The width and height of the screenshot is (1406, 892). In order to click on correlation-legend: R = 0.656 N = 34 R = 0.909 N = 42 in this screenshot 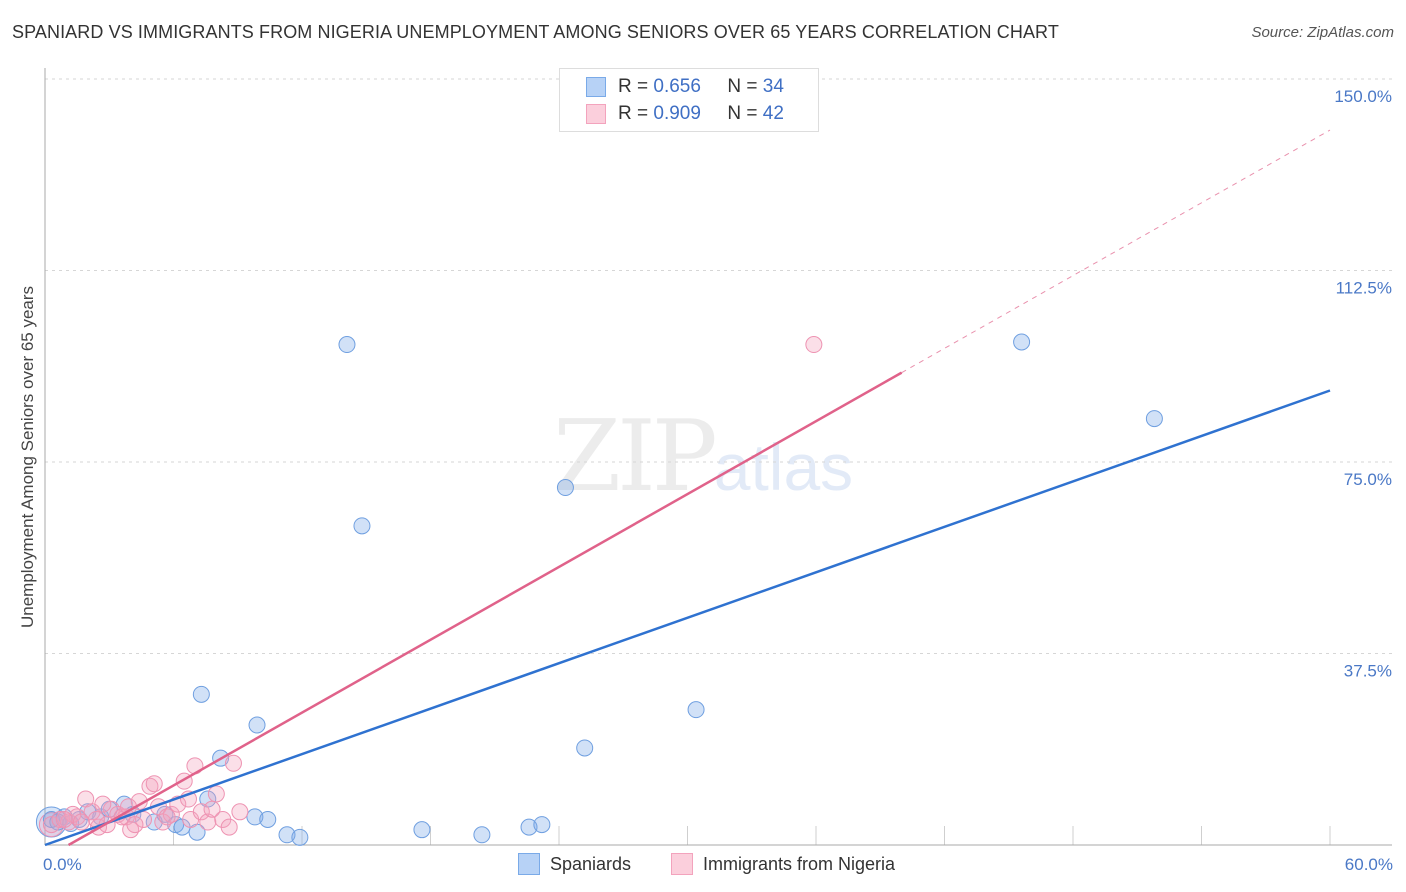, I will do `click(689, 100)`.